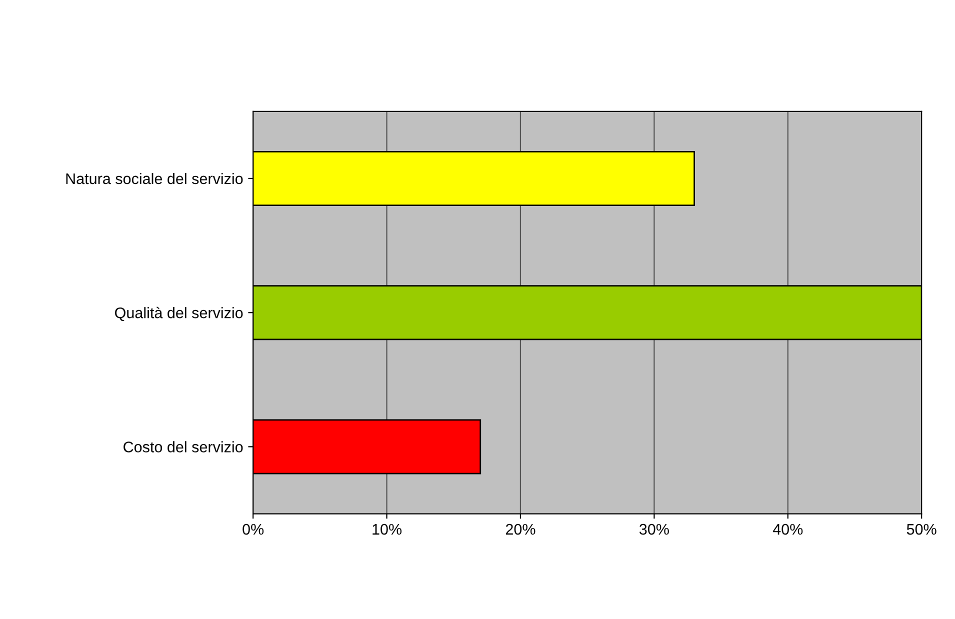  I want to click on x-tick-label: 20%, so click(521, 529).